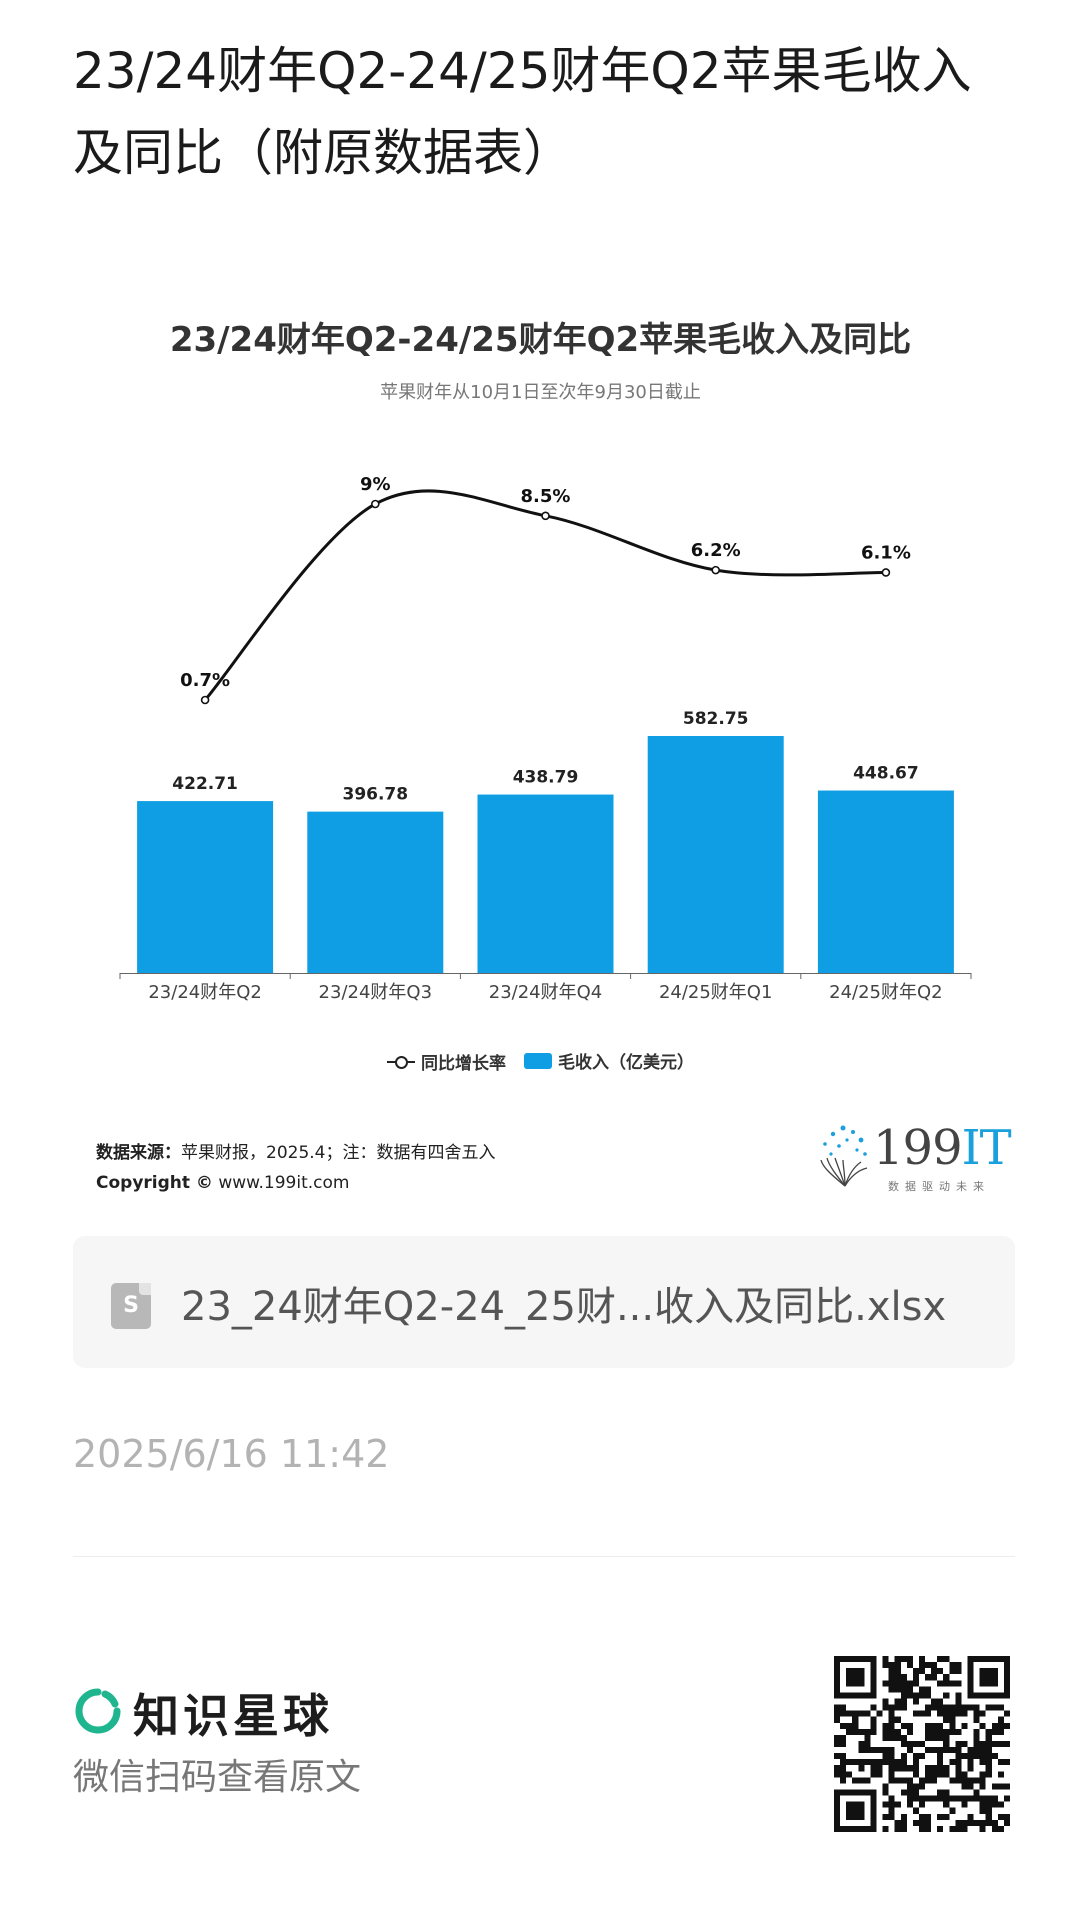 The width and height of the screenshot is (1080, 1914). What do you see at coordinates (217, 1777) in the screenshot?
I see `scan-hint: 微信扫码查看原文` at bounding box center [217, 1777].